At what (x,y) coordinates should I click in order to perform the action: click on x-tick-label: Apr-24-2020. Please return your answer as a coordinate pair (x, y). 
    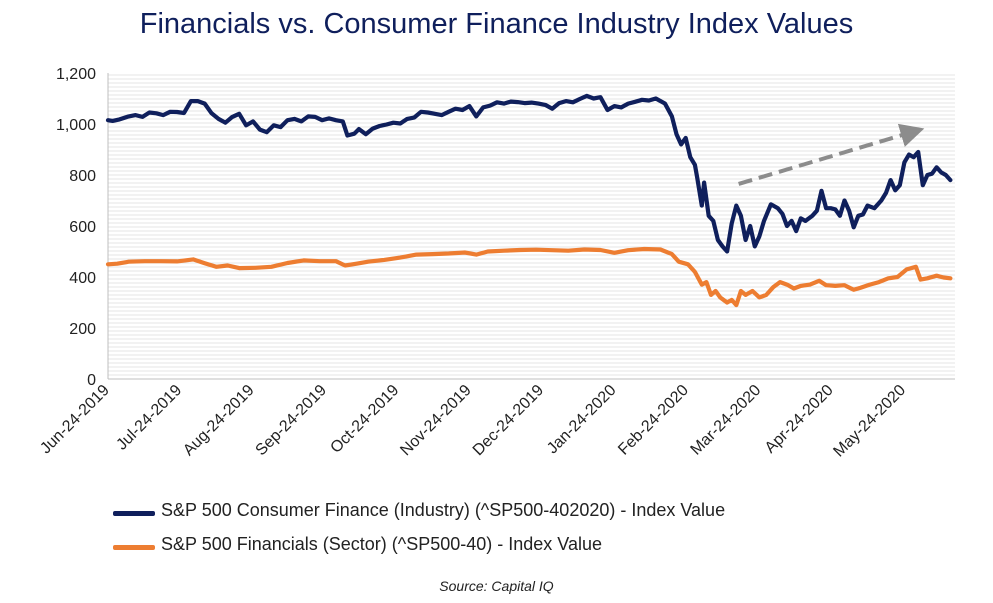
    Looking at the image, I should click on (799, 419).